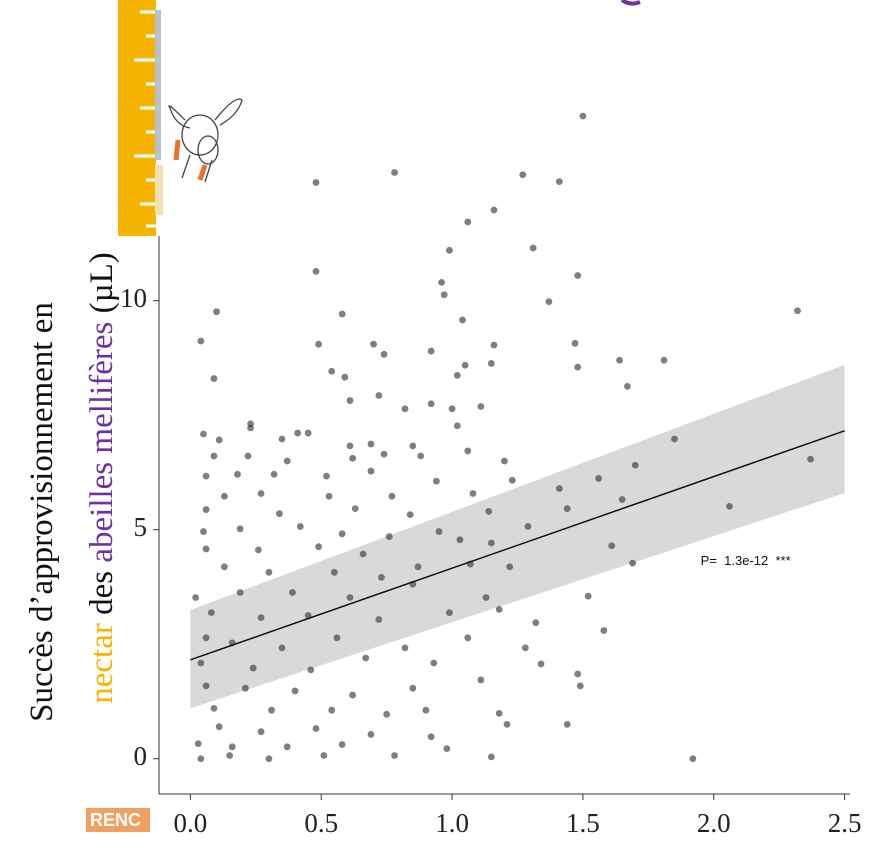 Image resolution: width=876 pixels, height=841 pixels. What do you see at coordinates (452, 823) in the screenshot?
I see `x-tick-label: 1.0` at bounding box center [452, 823].